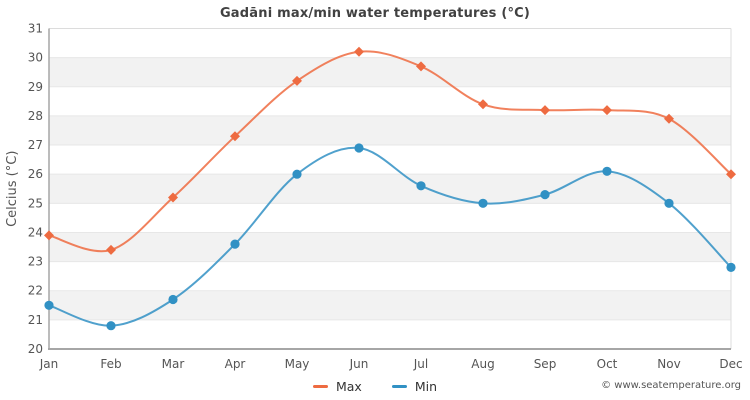 This screenshot has height=400, width=750. I want to click on y-tick-label: 20, so click(35, 349).